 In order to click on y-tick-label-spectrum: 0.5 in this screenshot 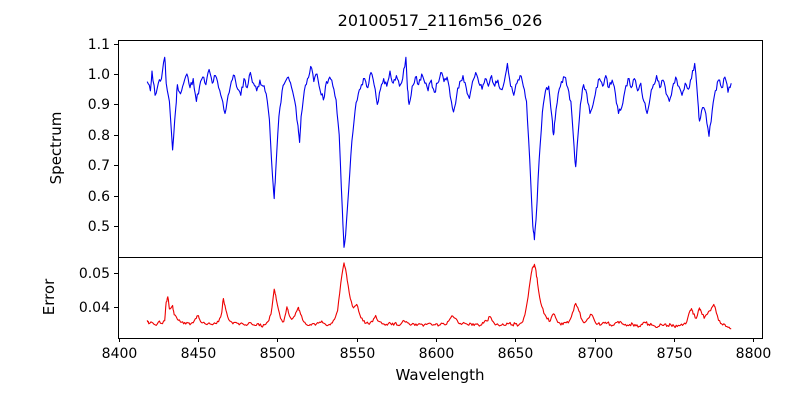, I will do `click(99, 227)`.